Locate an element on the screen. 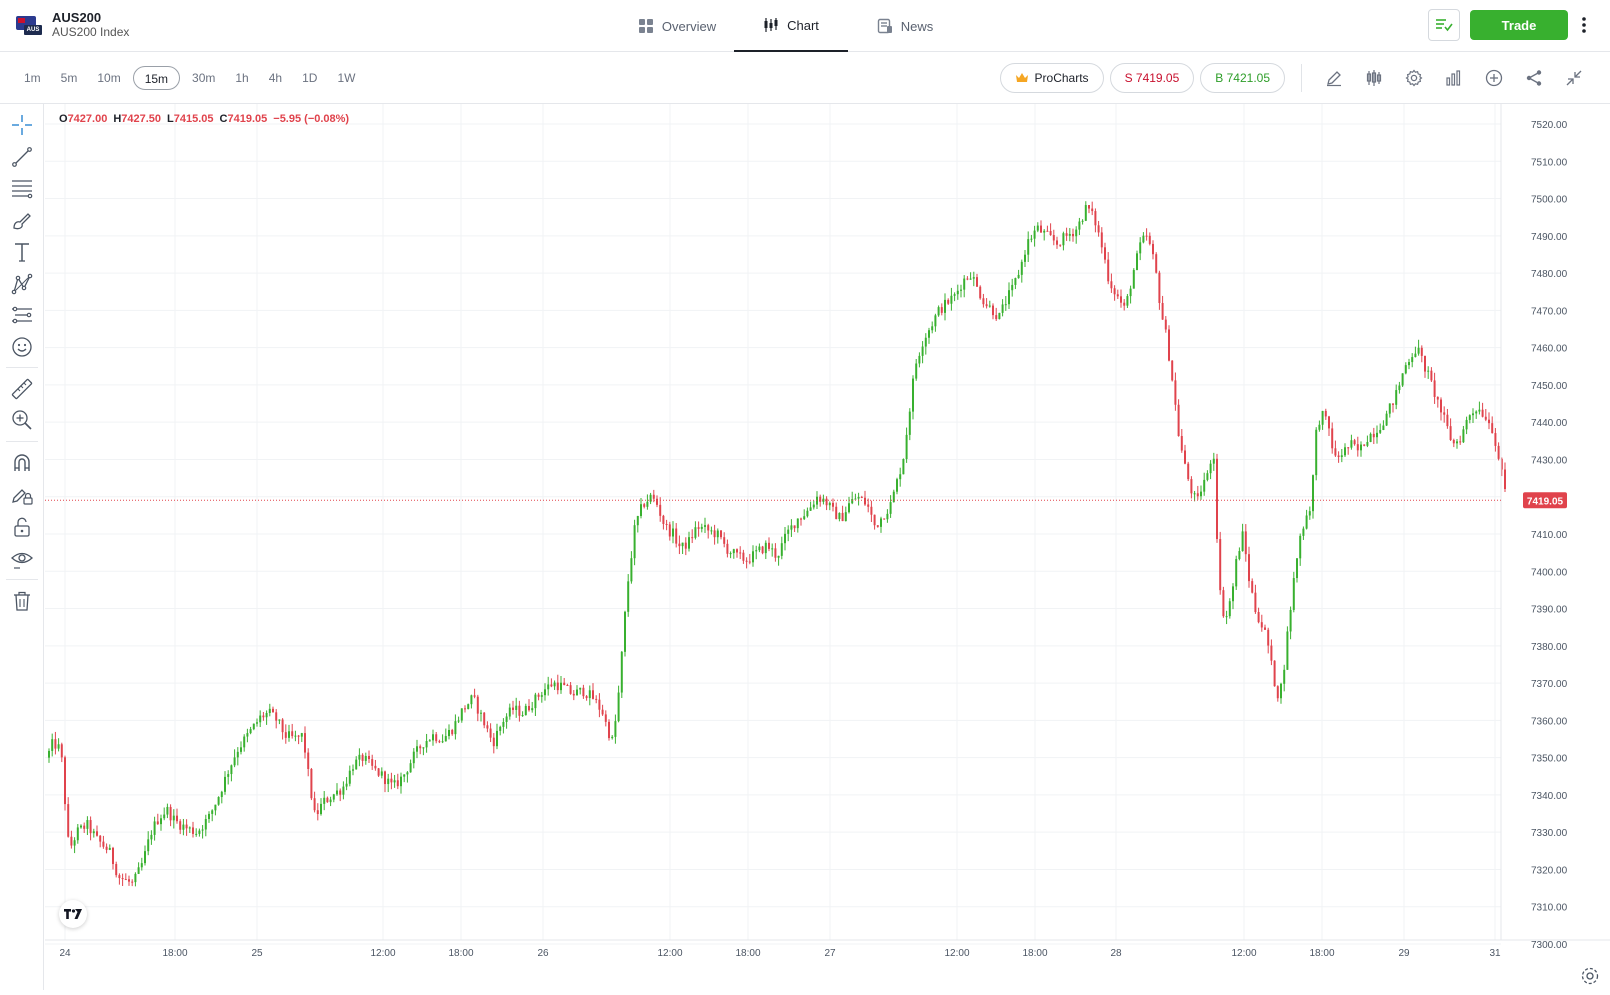 This screenshot has height=995, width=1610. zoom-in-icon is located at coordinates (22, 420).